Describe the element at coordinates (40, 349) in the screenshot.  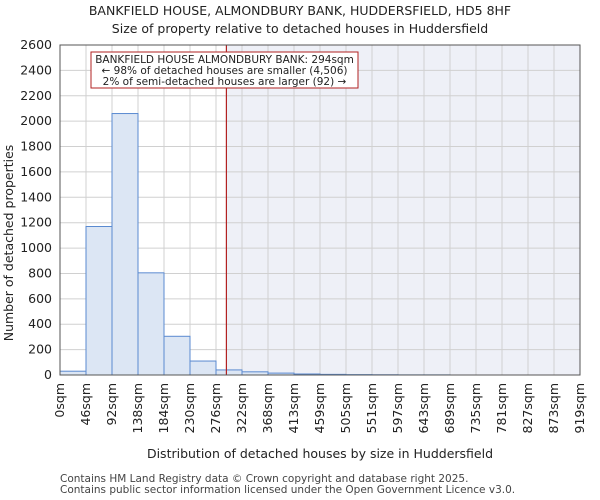
I see `y-tick-label: 200` at that location.